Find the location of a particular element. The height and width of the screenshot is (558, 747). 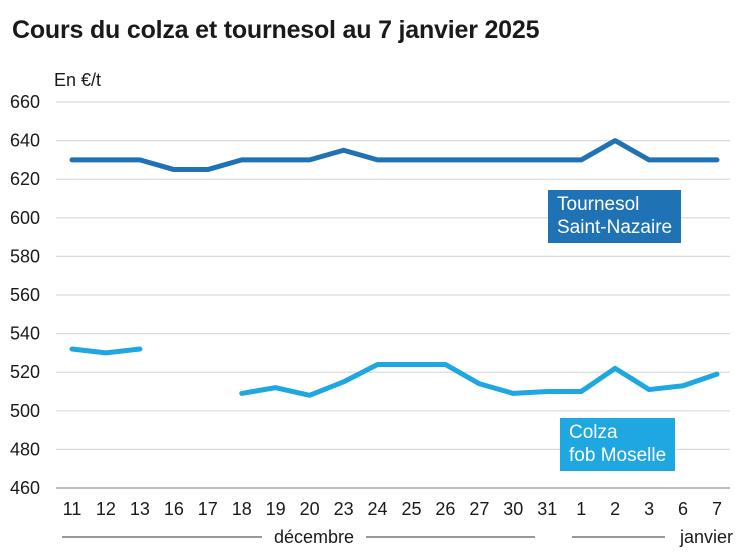

x-tick-label: 30 is located at coordinates (513, 509).